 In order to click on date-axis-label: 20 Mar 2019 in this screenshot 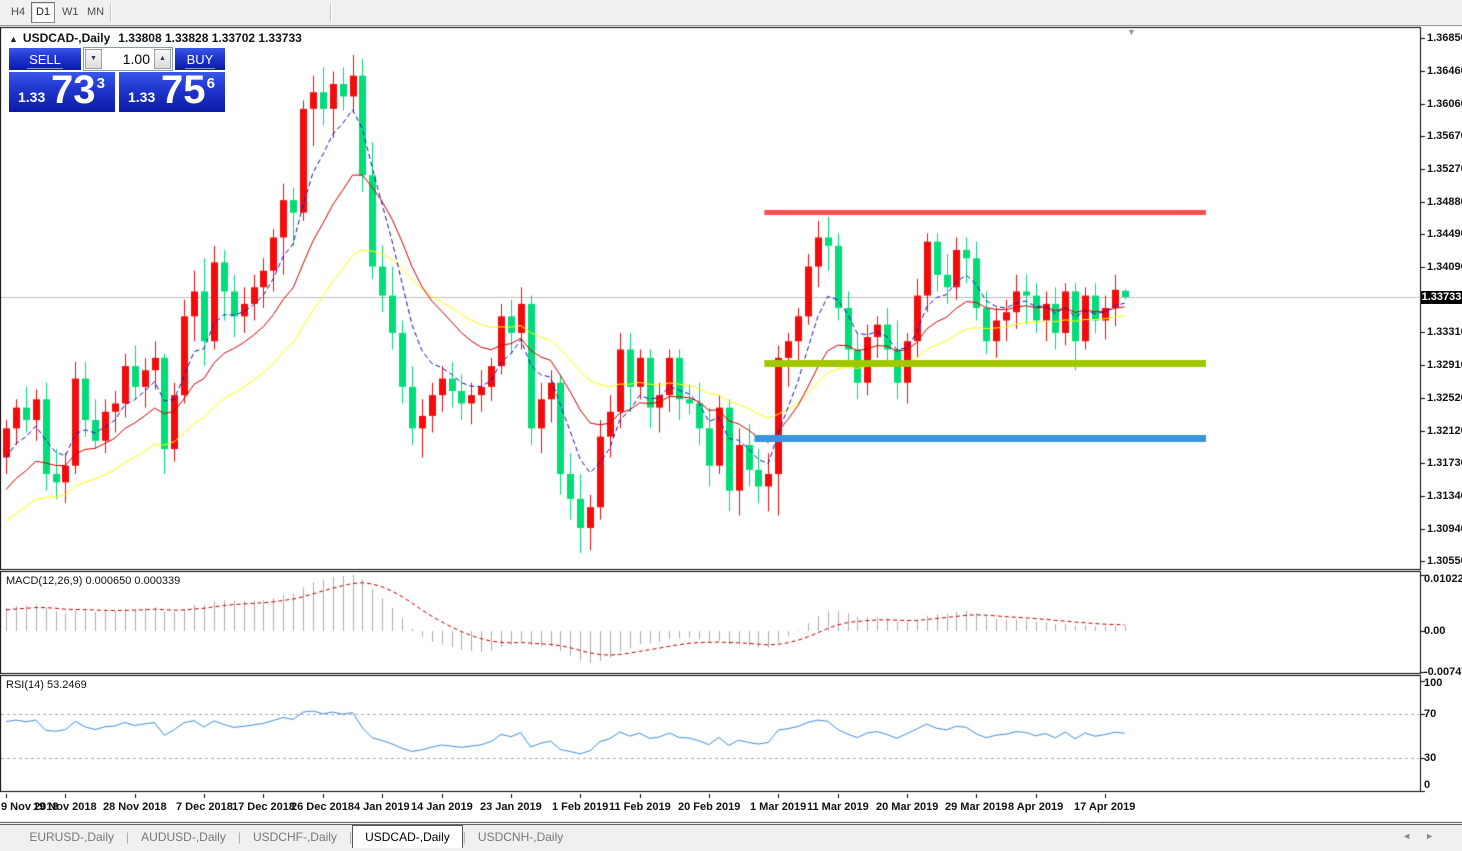, I will do `click(907, 807)`.